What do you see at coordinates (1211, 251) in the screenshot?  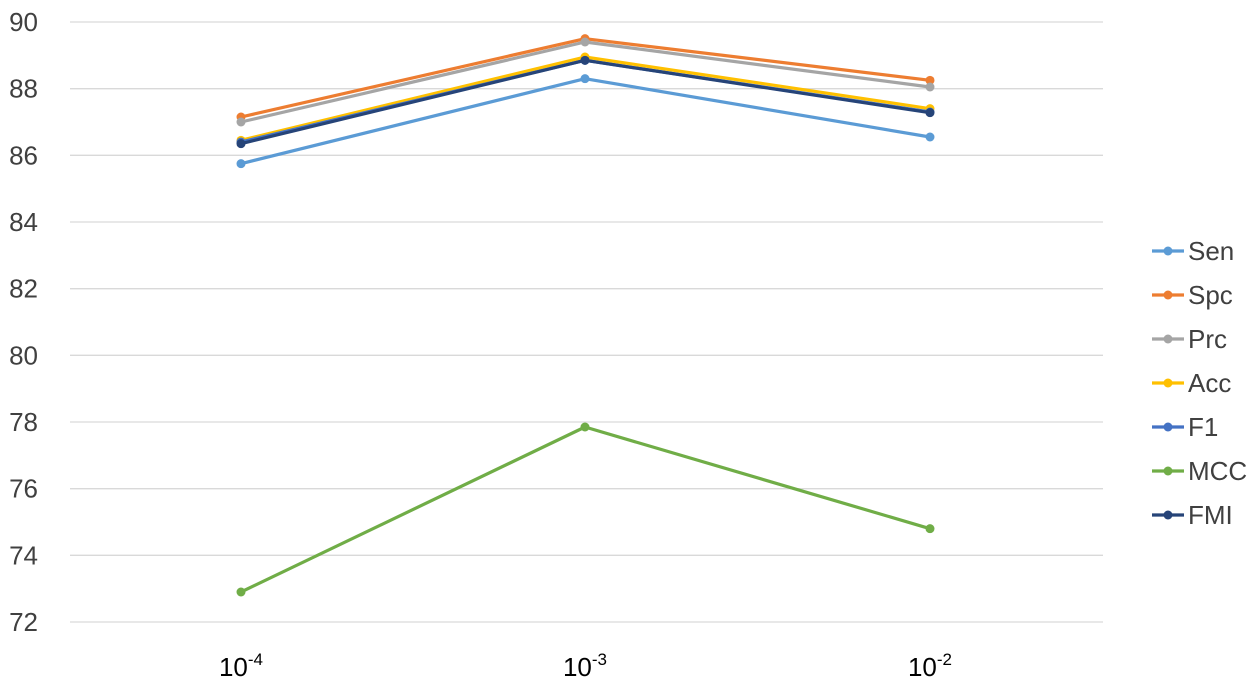 I see `legend-label: Sen` at bounding box center [1211, 251].